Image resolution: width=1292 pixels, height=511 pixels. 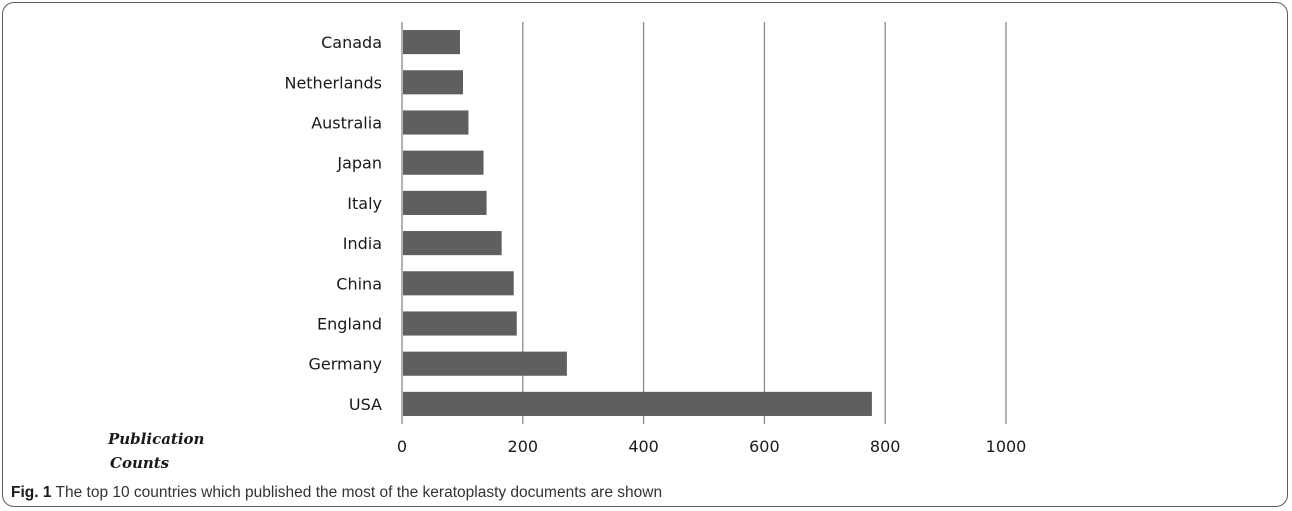 I want to click on x-axis-title-line1: Publication, so click(x=155, y=439).